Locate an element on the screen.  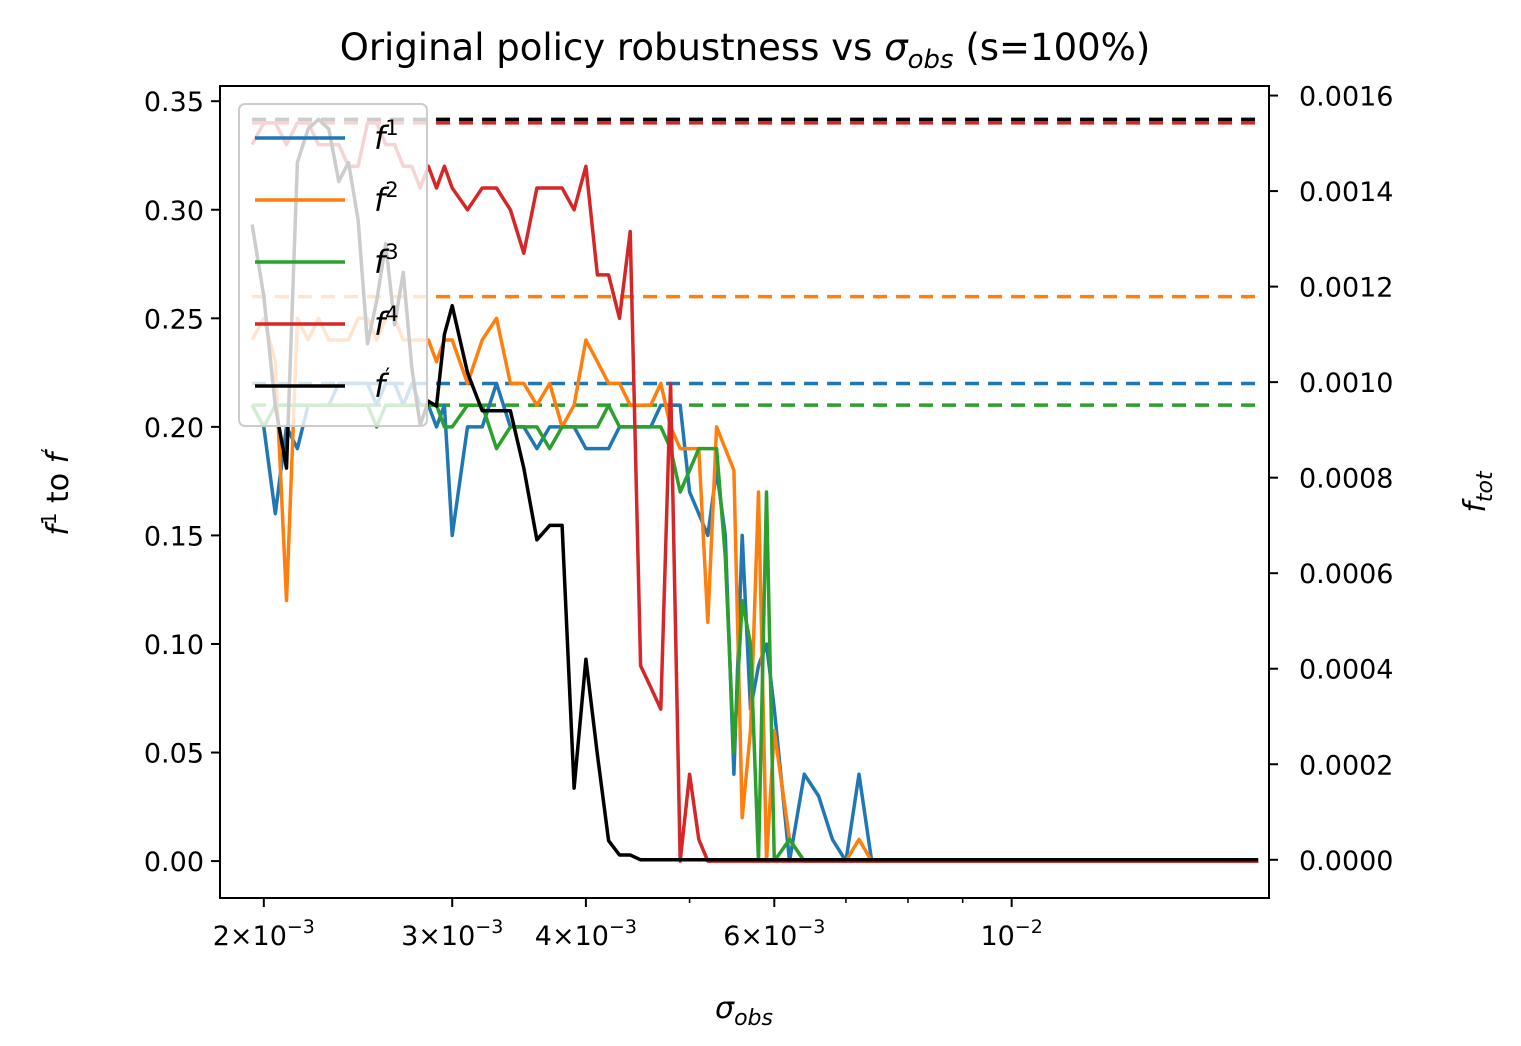
y2-tick-label-2: 0.0004 is located at coordinates (1346, 670).